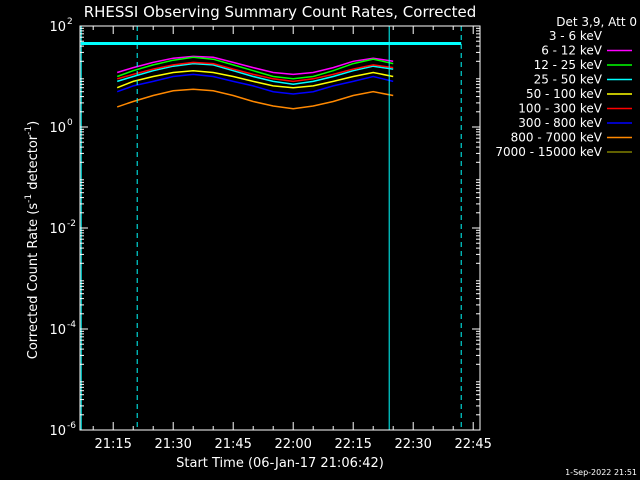 The width and height of the screenshot is (640, 480). What do you see at coordinates (568, 80) in the screenshot?
I see `legend-label: 25 - 50 keV` at bounding box center [568, 80].